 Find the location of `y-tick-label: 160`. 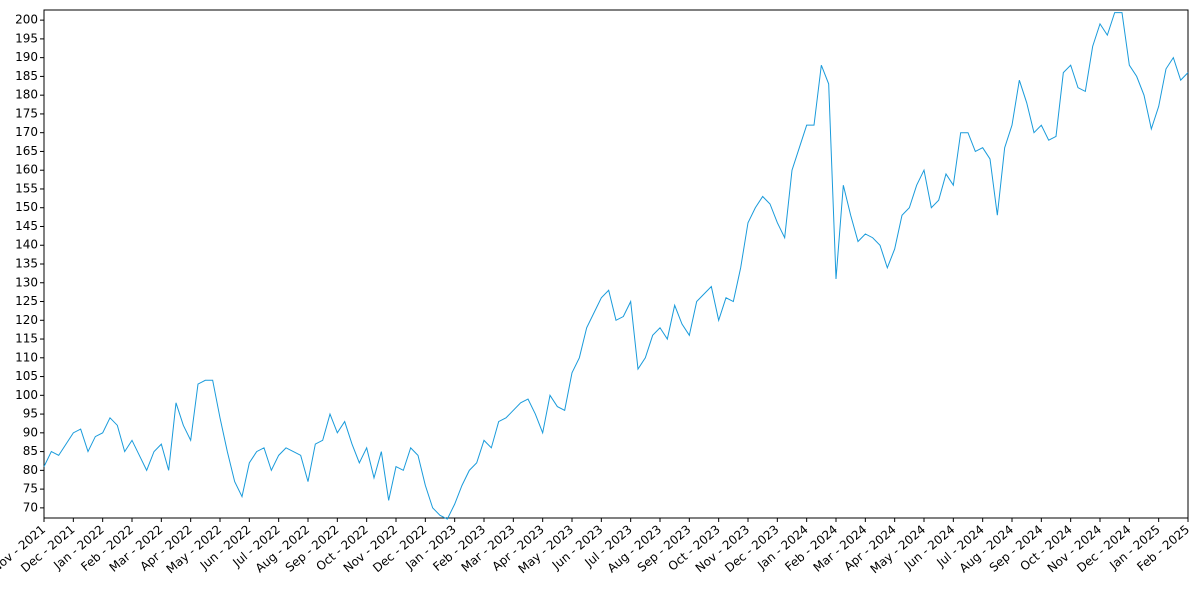

y-tick-label: 160 is located at coordinates (26, 170).